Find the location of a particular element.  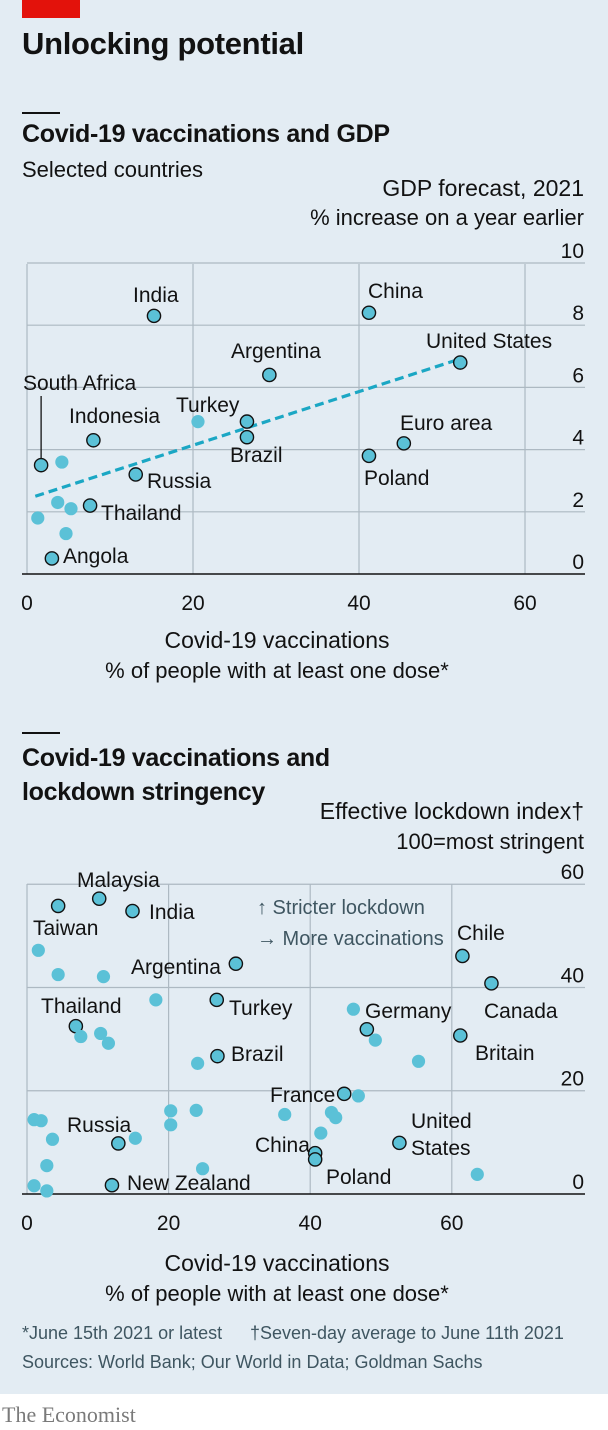

chart1-title: Covid-19 vaccinations and GDP is located at coordinates (206, 134).